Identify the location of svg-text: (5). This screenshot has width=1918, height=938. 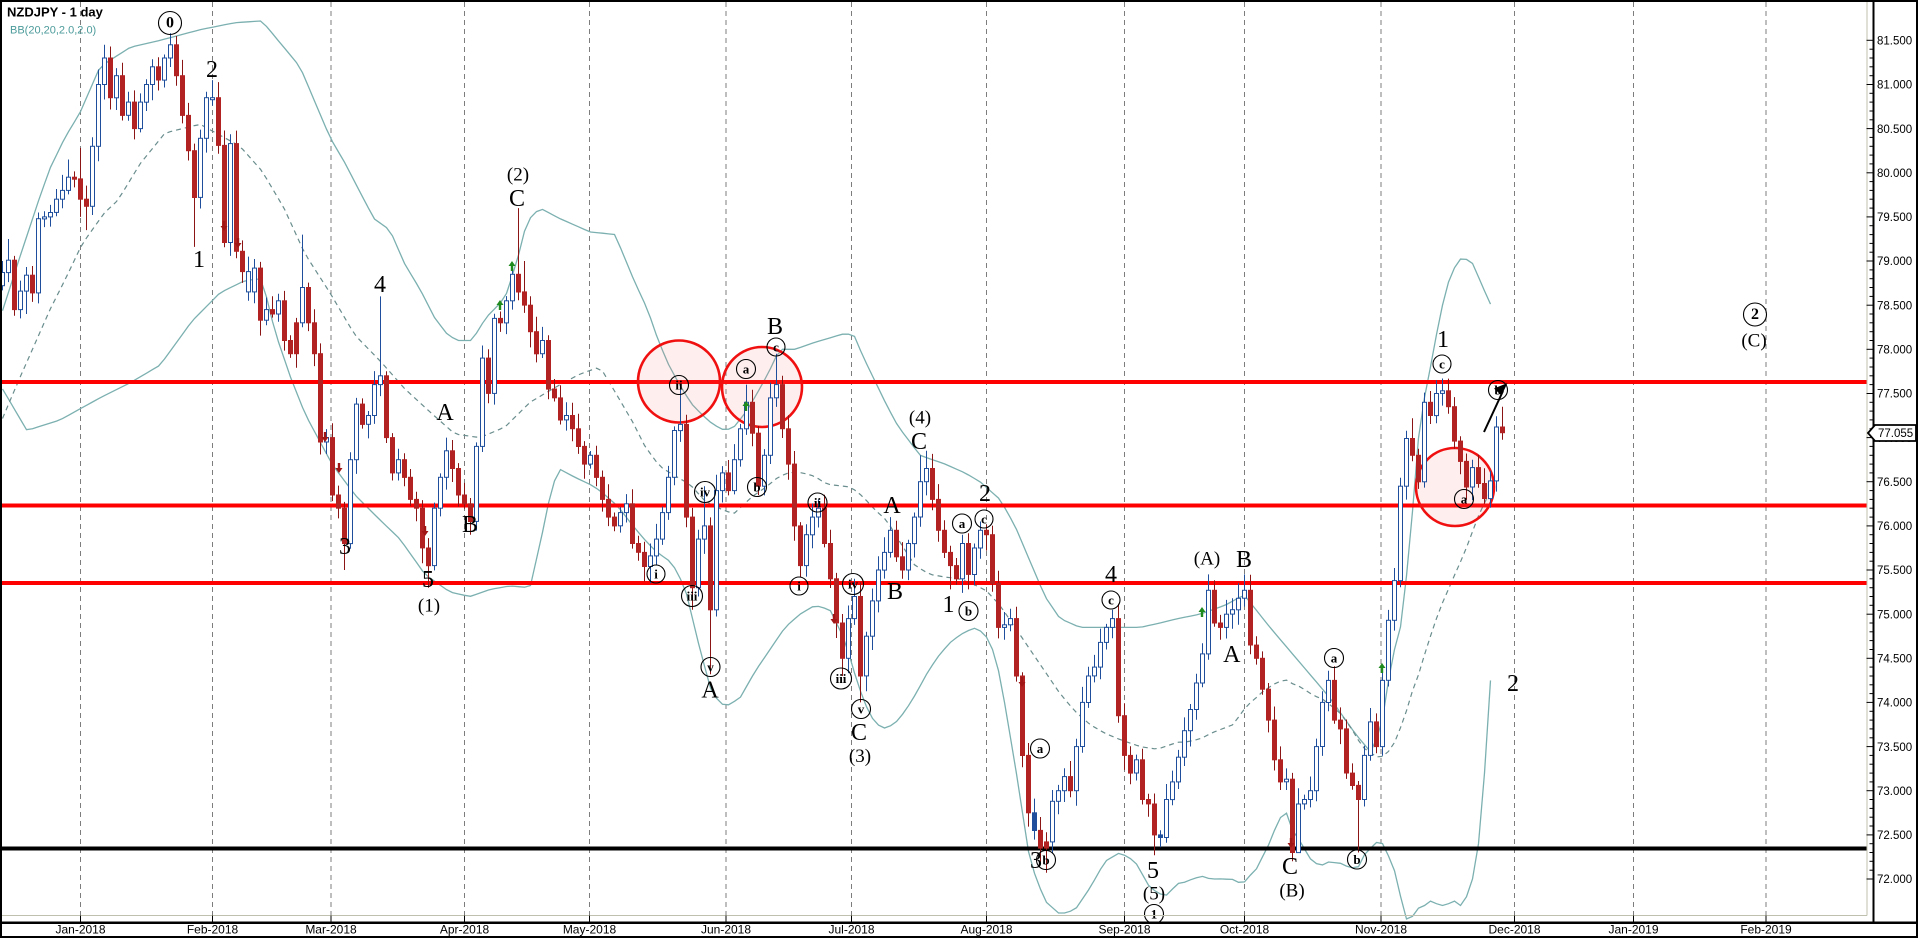
(1154, 894).